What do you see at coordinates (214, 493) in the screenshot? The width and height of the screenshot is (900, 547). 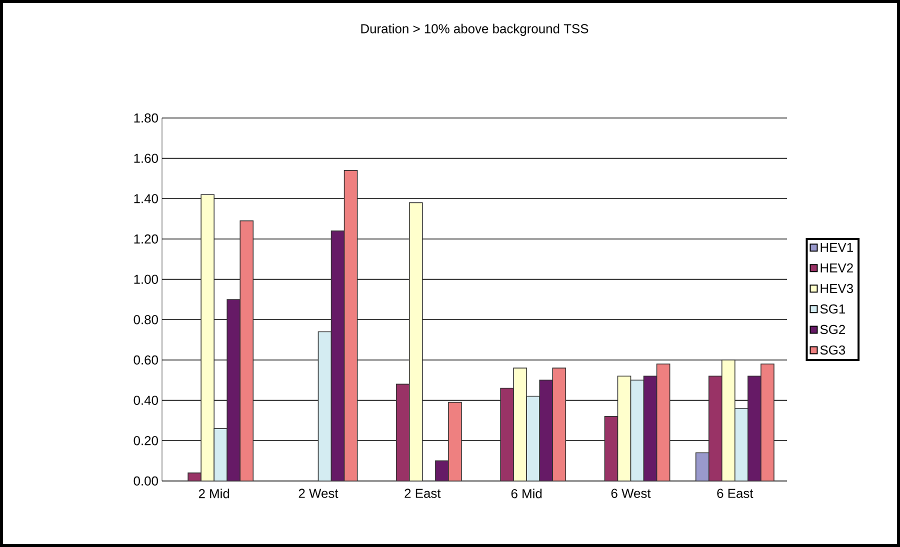 I see `x-tick-label: 2 Mid` at bounding box center [214, 493].